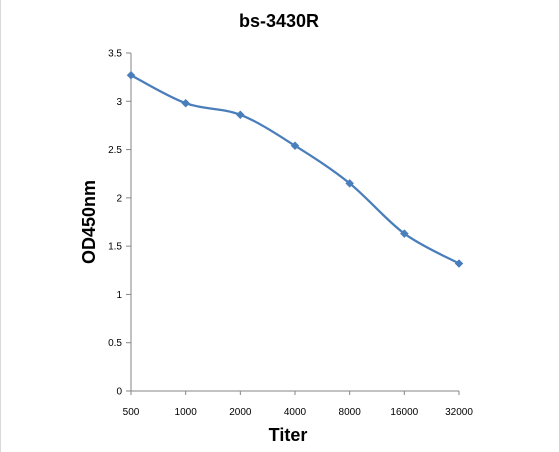  I want to click on x-tick-label: 4000, so click(295, 412).